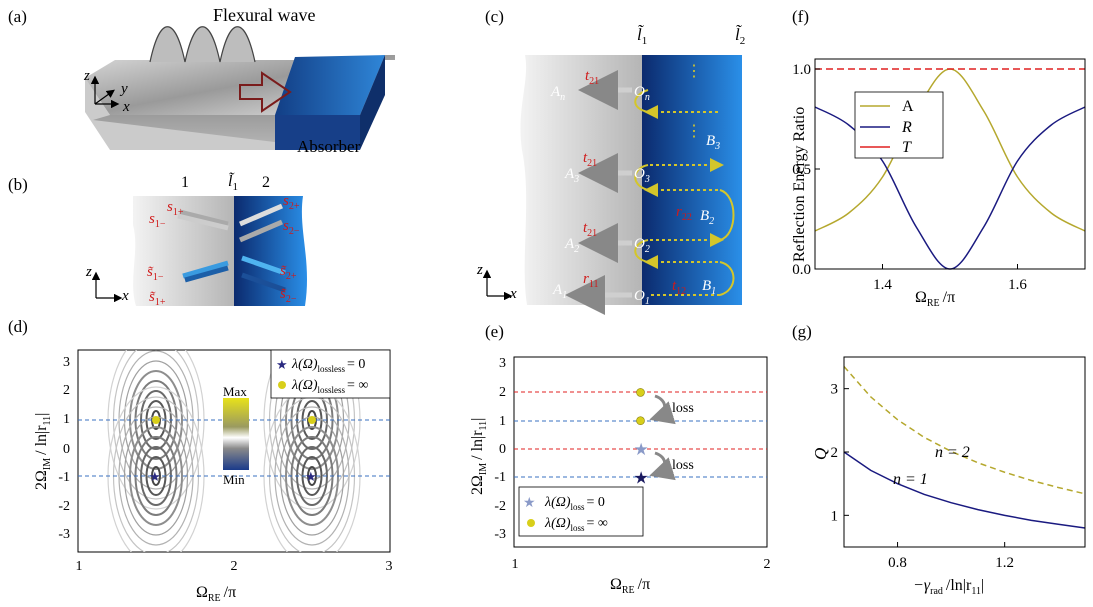 The height and width of the screenshot is (607, 1093). What do you see at coordinates (801, 70) in the screenshot?
I see `f-ytick-label: 1.0` at bounding box center [801, 70].